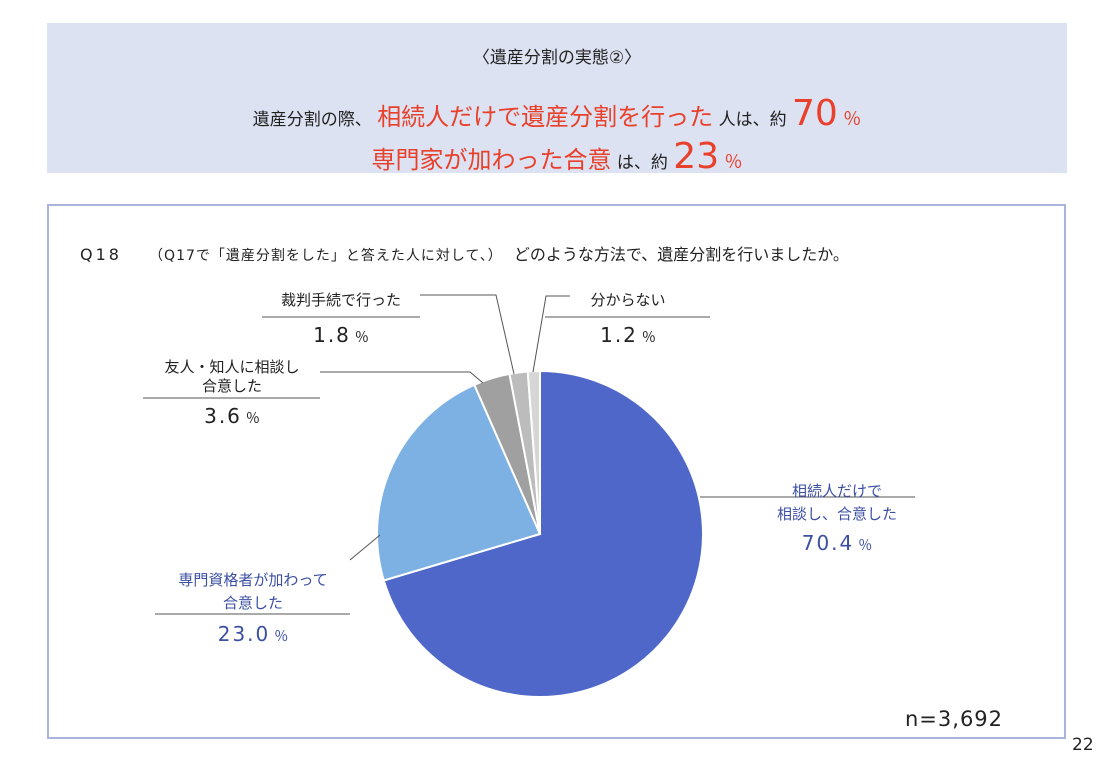  What do you see at coordinates (545, 117) in the screenshot?
I see `banner-line-1-highlight: 相続人だけで遺産分割を行った` at bounding box center [545, 117].